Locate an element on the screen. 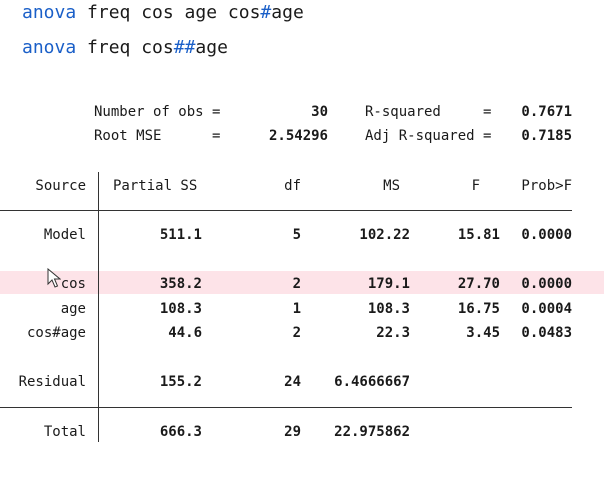 The width and height of the screenshot is (604, 484). table-row-p: 0.0004 is located at coordinates (546, 309).